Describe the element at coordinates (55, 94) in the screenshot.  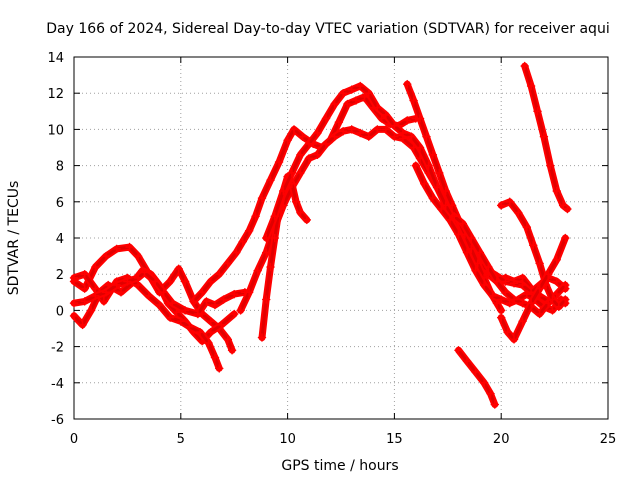
I see `y-tick-label: 12` at that location.